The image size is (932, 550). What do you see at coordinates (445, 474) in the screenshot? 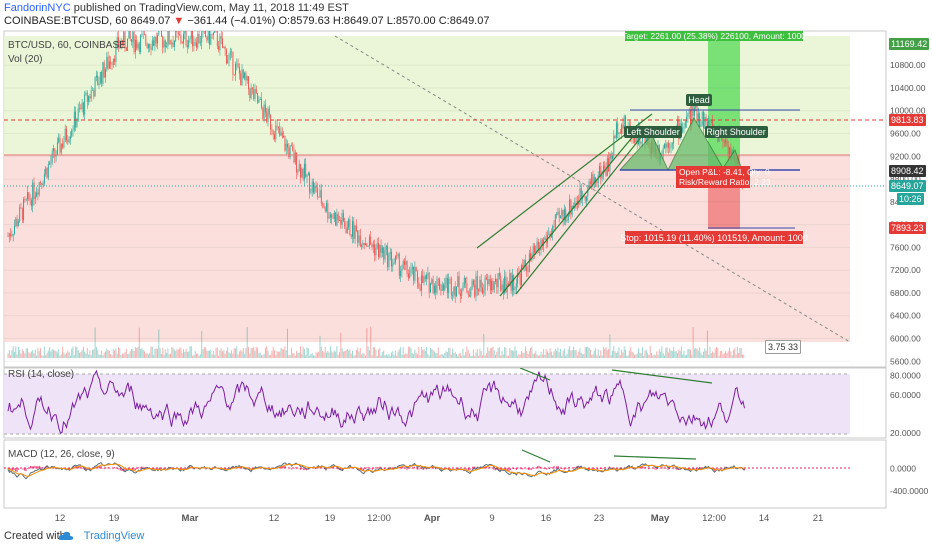
I see `macd-pane` at bounding box center [445, 474].